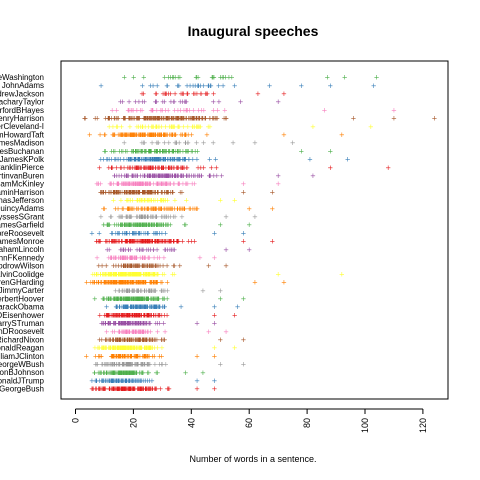  Describe the element at coordinates (249, 420) in the screenshot. I see `x-axis: 0 20 40 60 80 100 120` at that location.